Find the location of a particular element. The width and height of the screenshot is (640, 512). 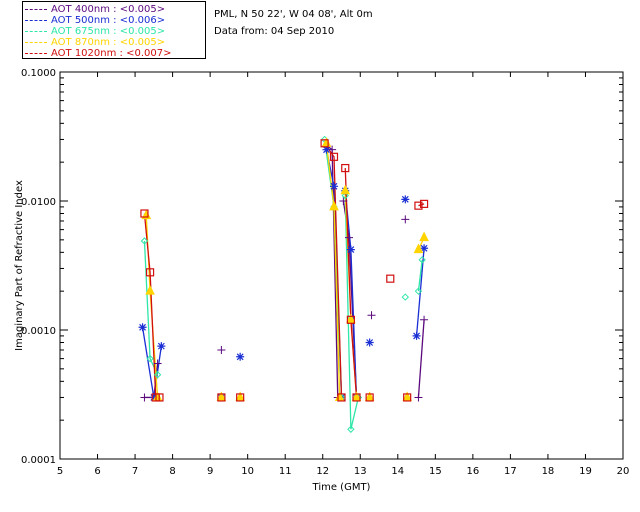

x-tick-label: 14 is located at coordinates (397, 471).